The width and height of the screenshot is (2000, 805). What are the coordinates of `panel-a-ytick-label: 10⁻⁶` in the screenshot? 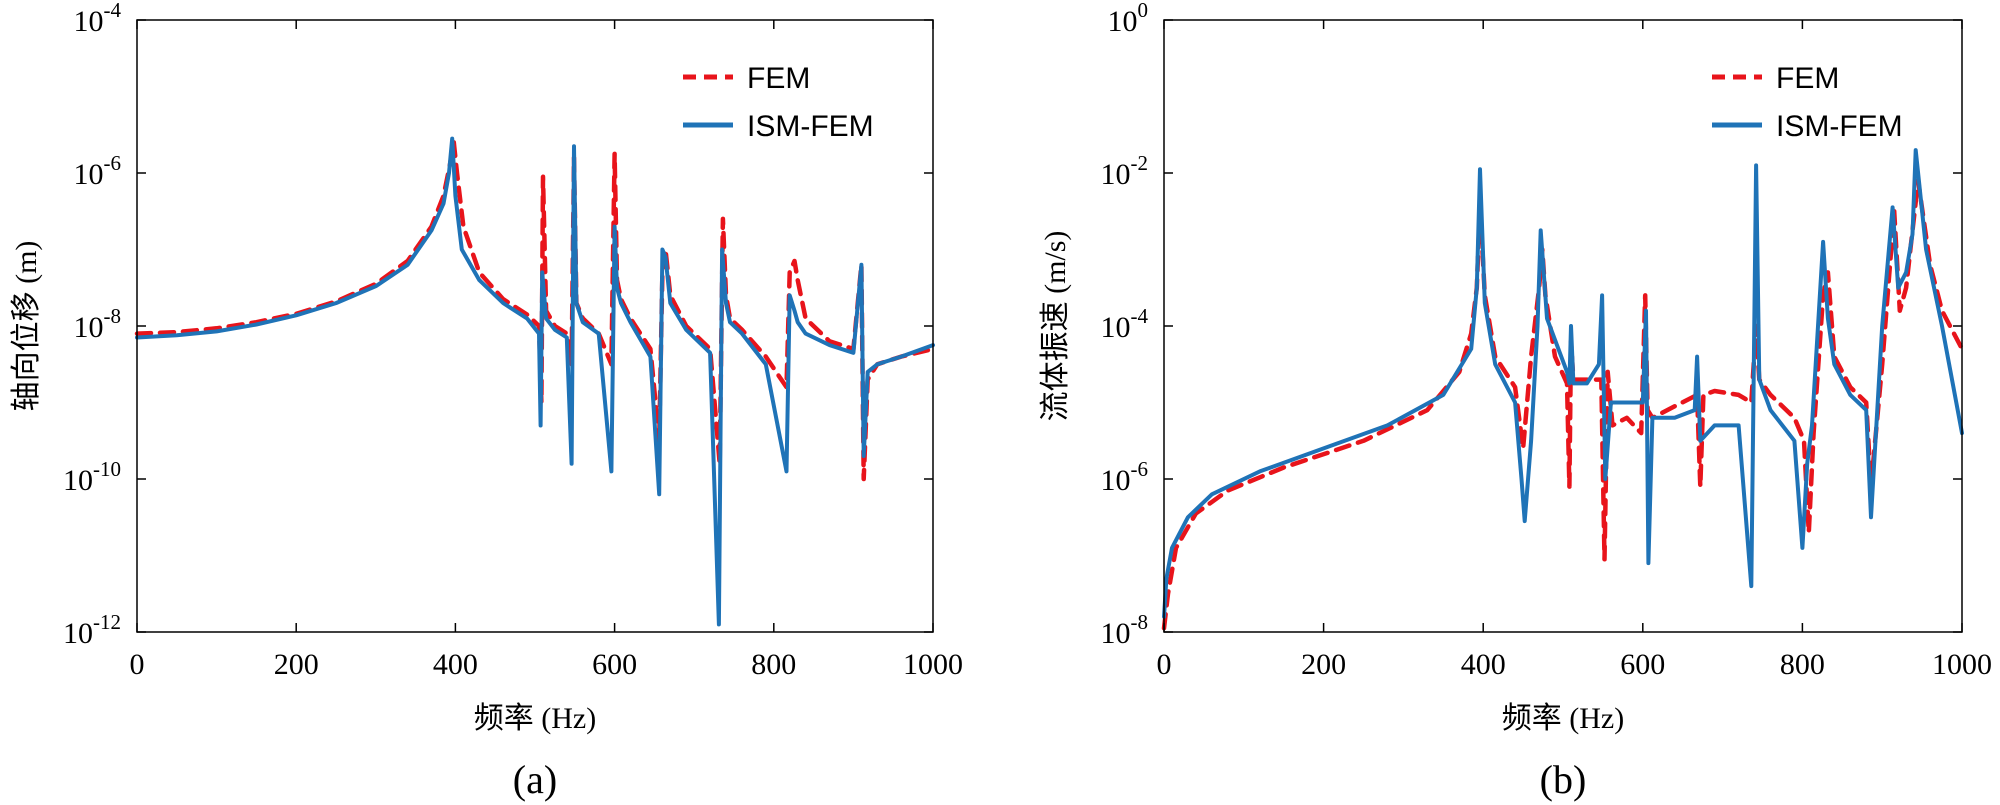 It's located at (98, 171).